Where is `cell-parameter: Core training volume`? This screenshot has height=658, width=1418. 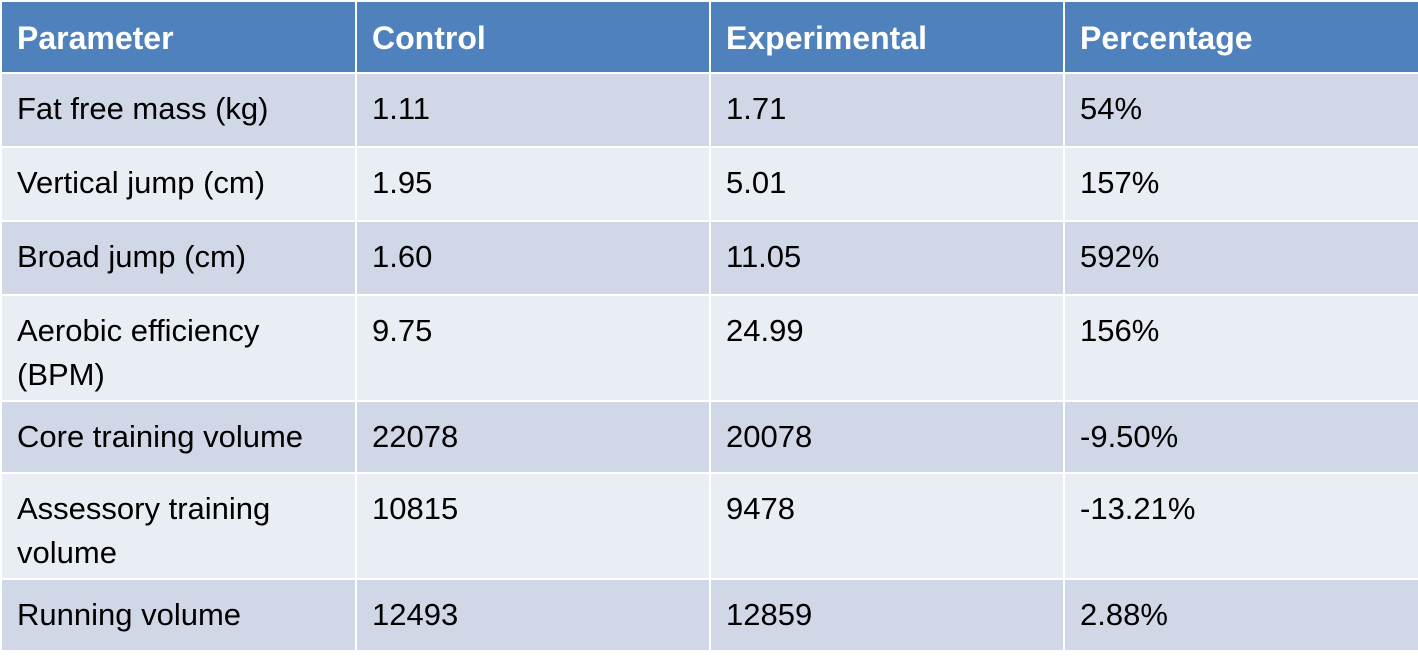
cell-parameter: Core training volume is located at coordinates (178, 437).